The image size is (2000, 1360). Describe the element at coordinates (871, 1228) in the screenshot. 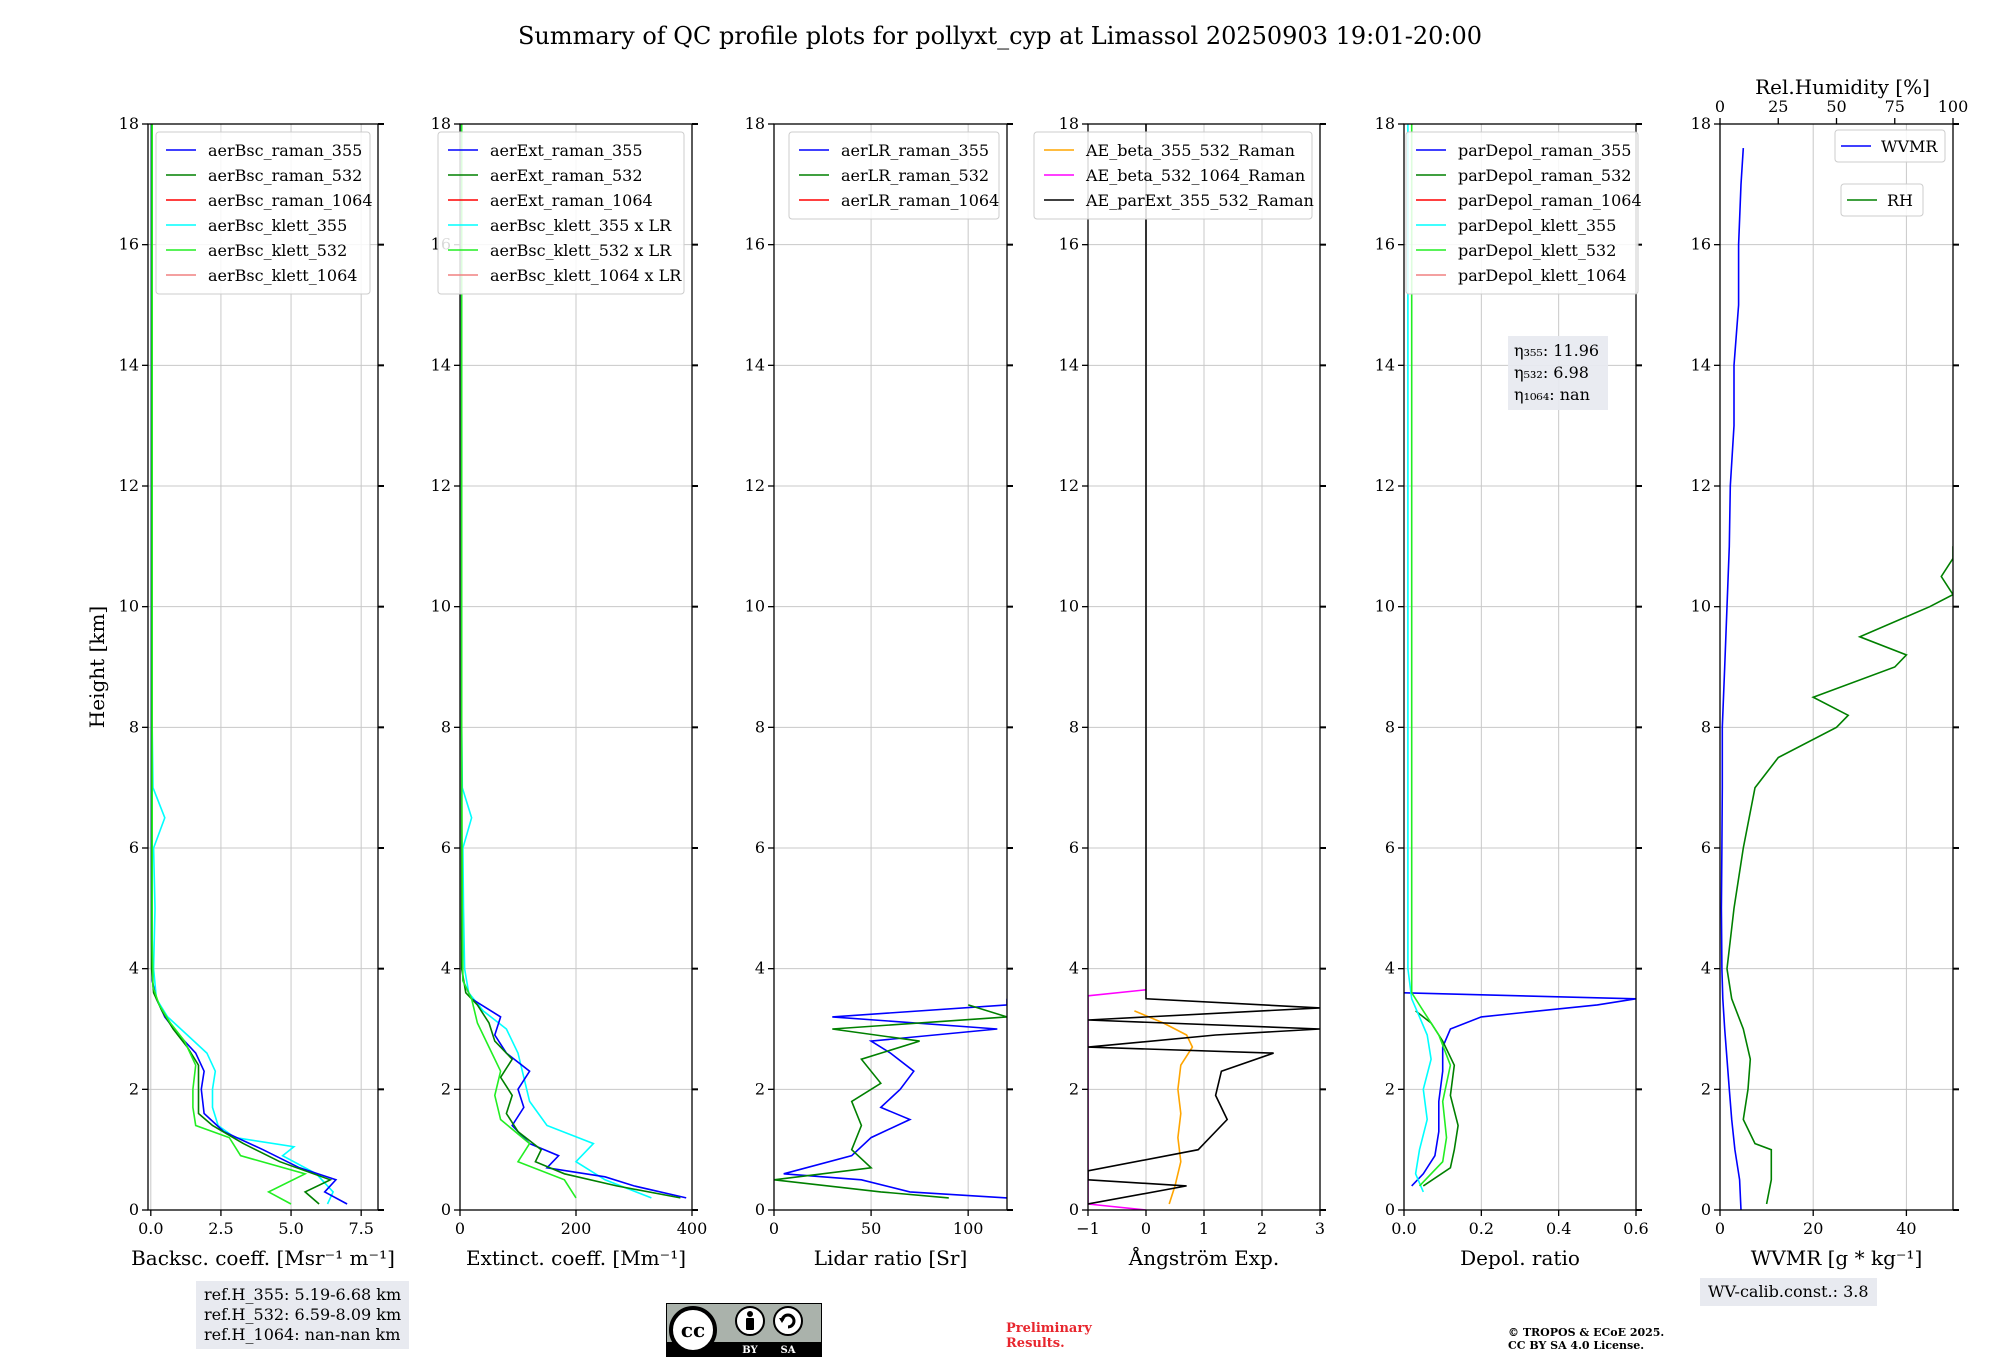

I see `x-tick-label: 50` at that location.